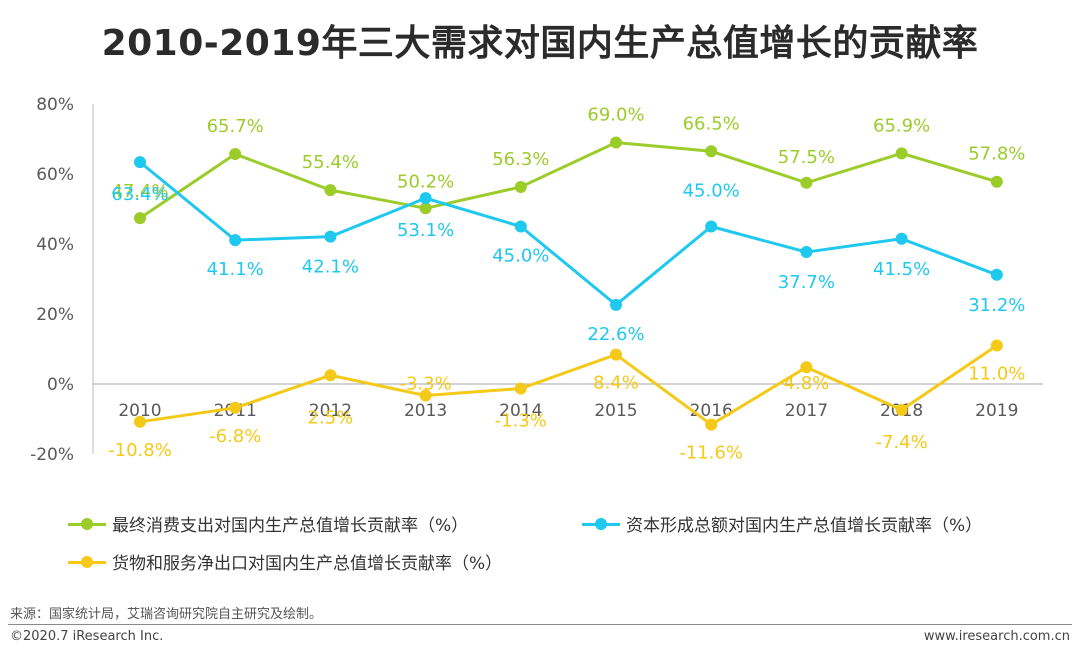 Image resolution: width=1080 pixels, height=657 pixels. What do you see at coordinates (55, 245) in the screenshot?
I see `y-tick-label: 40%` at bounding box center [55, 245].